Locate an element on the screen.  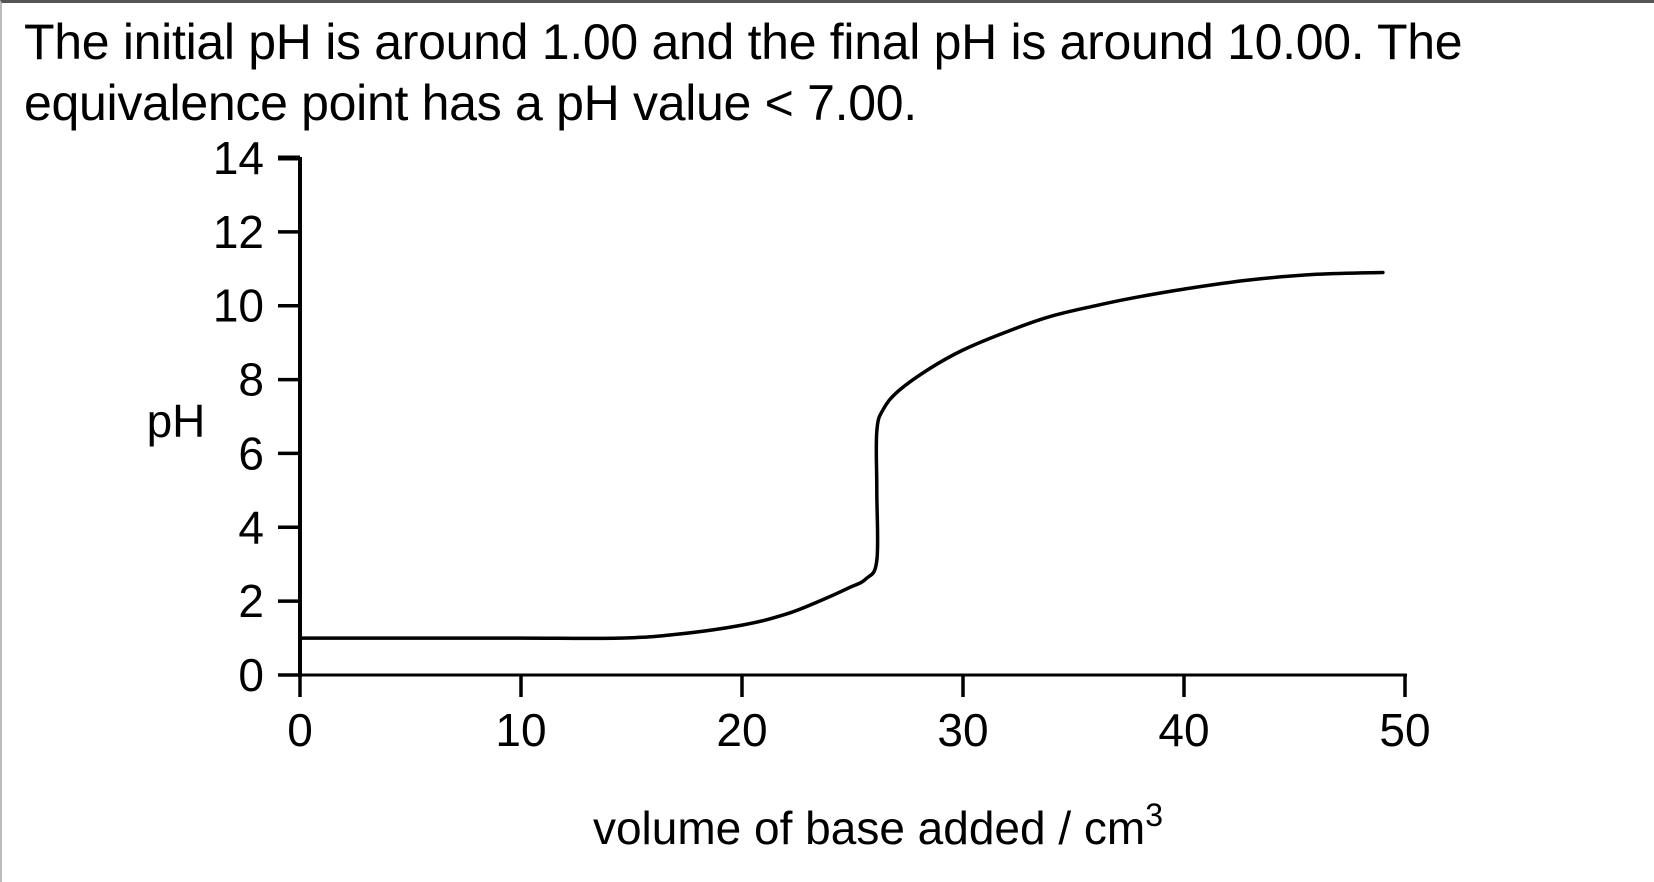
y-axis-ticks: 0 2 4 6 8 10 12 14 is located at coordinates (256, 416).